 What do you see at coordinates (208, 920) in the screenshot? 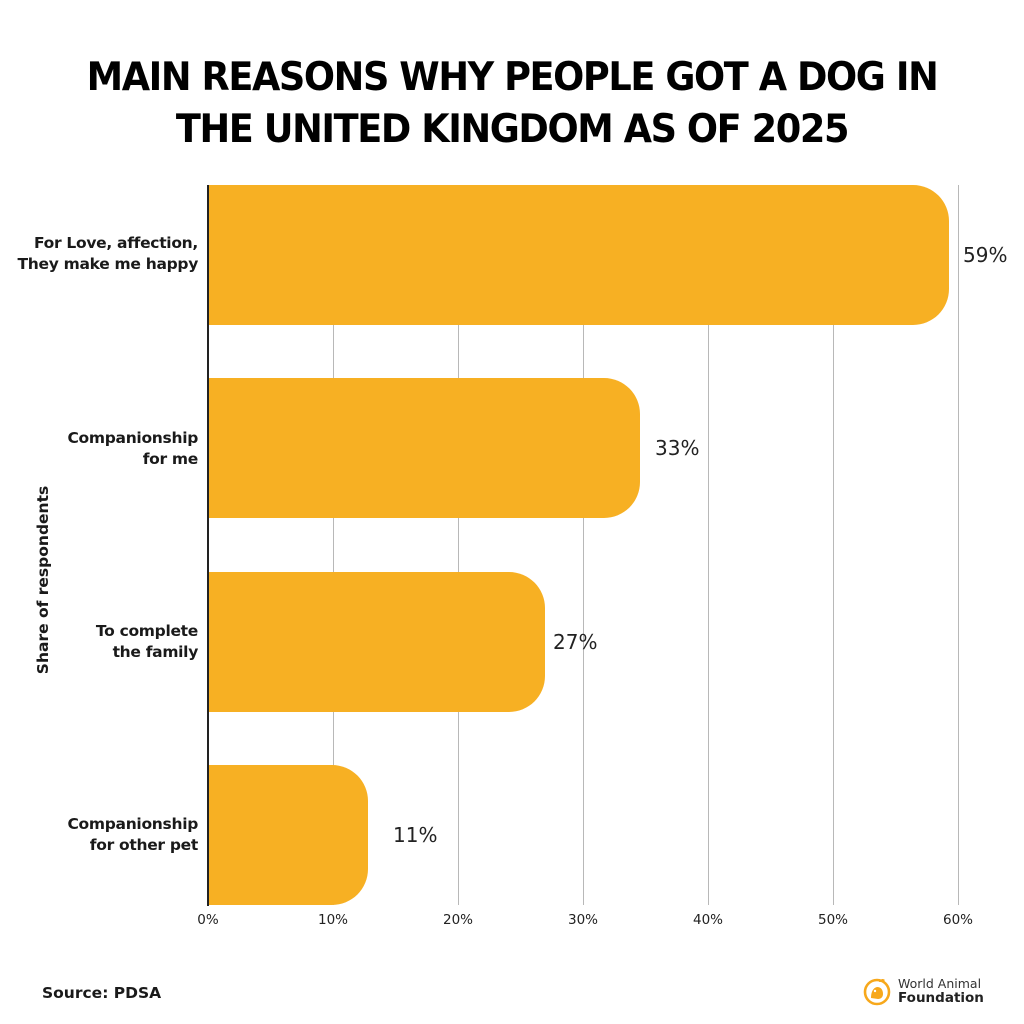
I see `x-tick-label: 0%` at bounding box center [208, 920].